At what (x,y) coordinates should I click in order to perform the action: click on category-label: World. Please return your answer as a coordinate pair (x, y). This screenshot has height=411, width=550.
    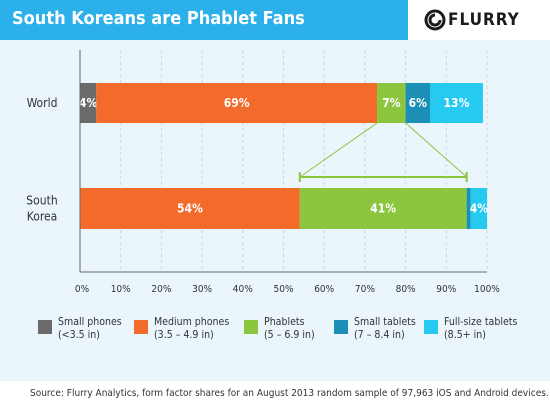
    Looking at the image, I should click on (42, 103).